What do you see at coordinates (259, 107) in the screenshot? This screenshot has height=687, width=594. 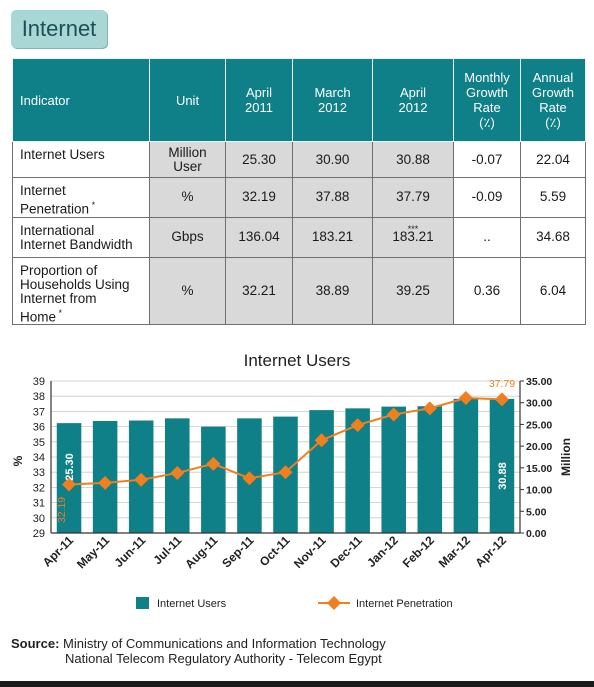 I see `text-line: 2011` at bounding box center [259, 107].